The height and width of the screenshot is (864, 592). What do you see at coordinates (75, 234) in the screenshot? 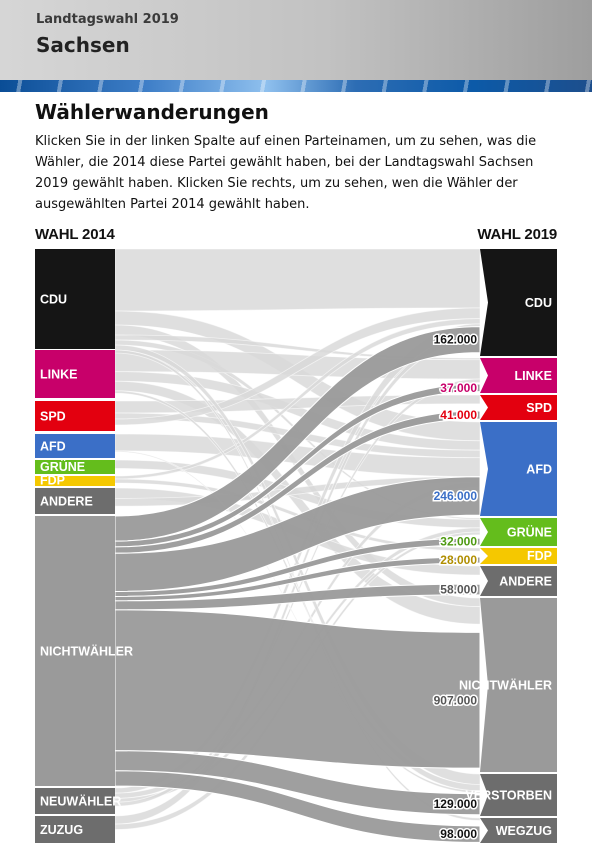
I see `left-column-header: WAHL 2014` at bounding box center [75, 234].